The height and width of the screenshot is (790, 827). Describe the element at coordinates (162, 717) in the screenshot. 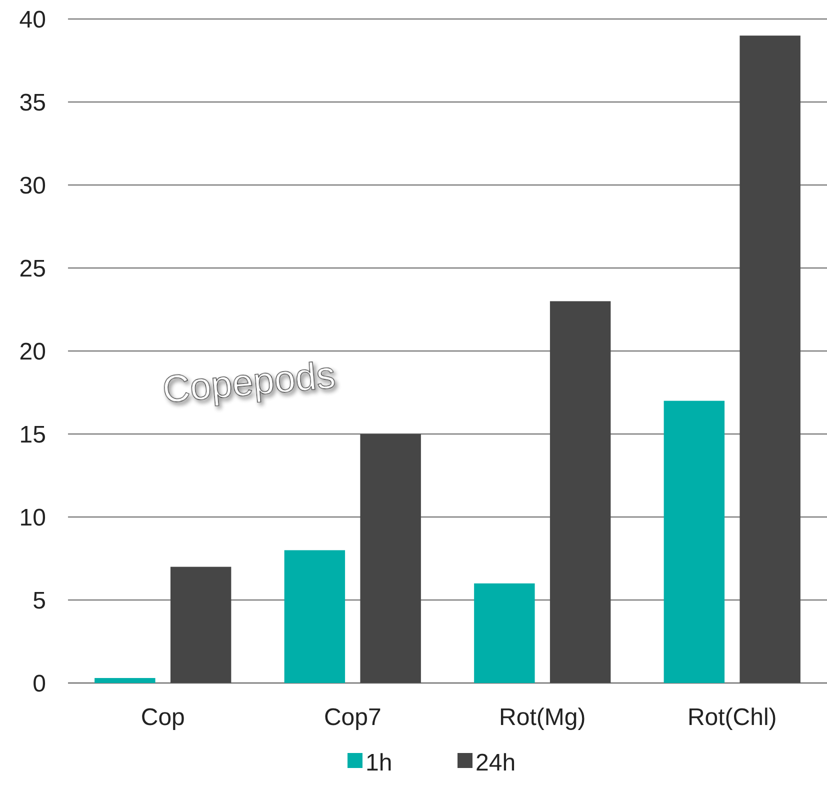

I see `x-tick-label: Cop` at that location.